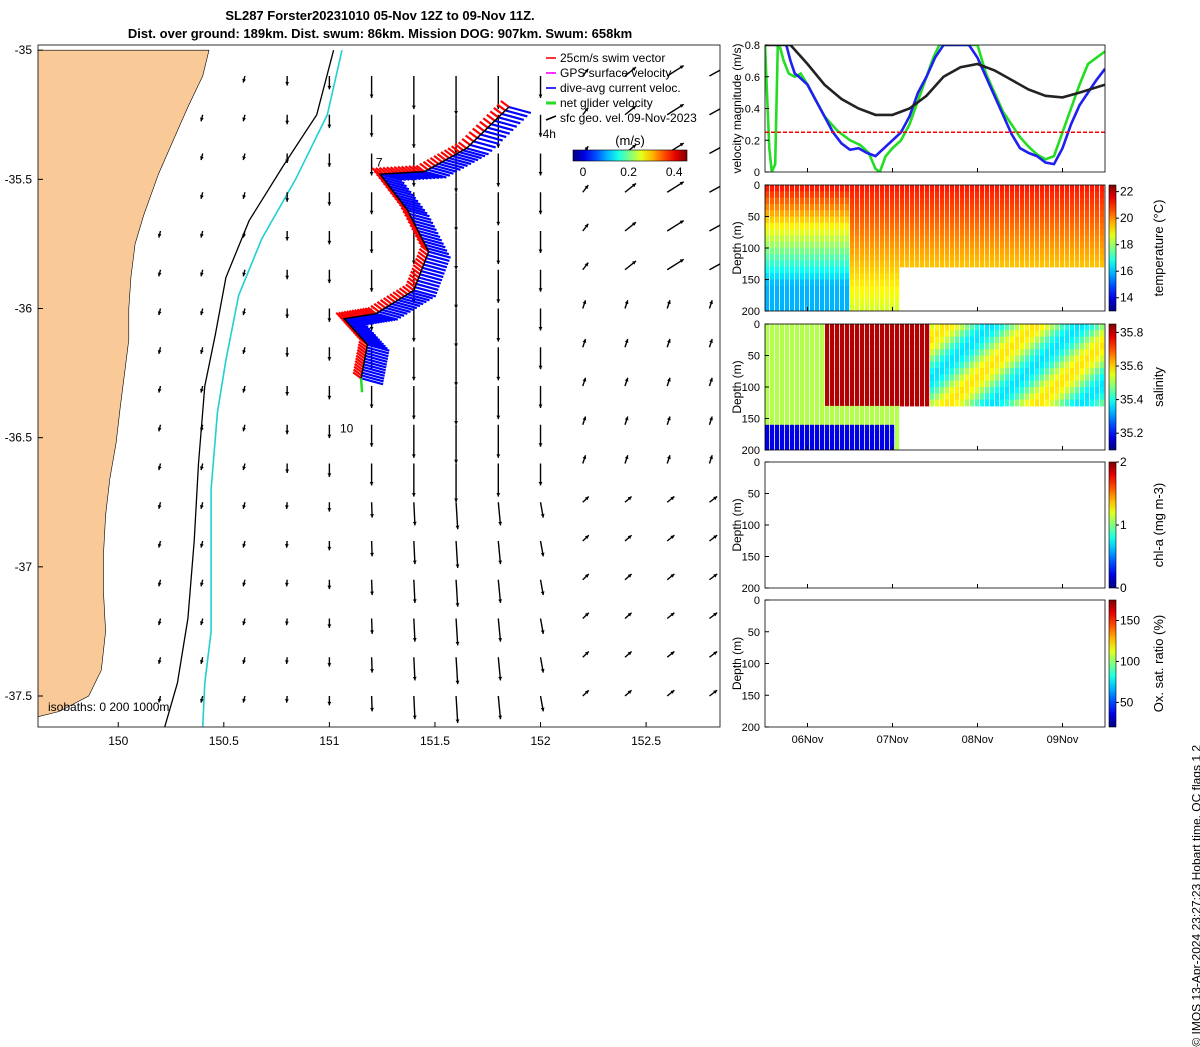 The image size is (1200, 1047). What do you see at coordinates (751, 312) in the screenshot?
I see `section-y-tick-label: 200` at bounding box center [751, 312].